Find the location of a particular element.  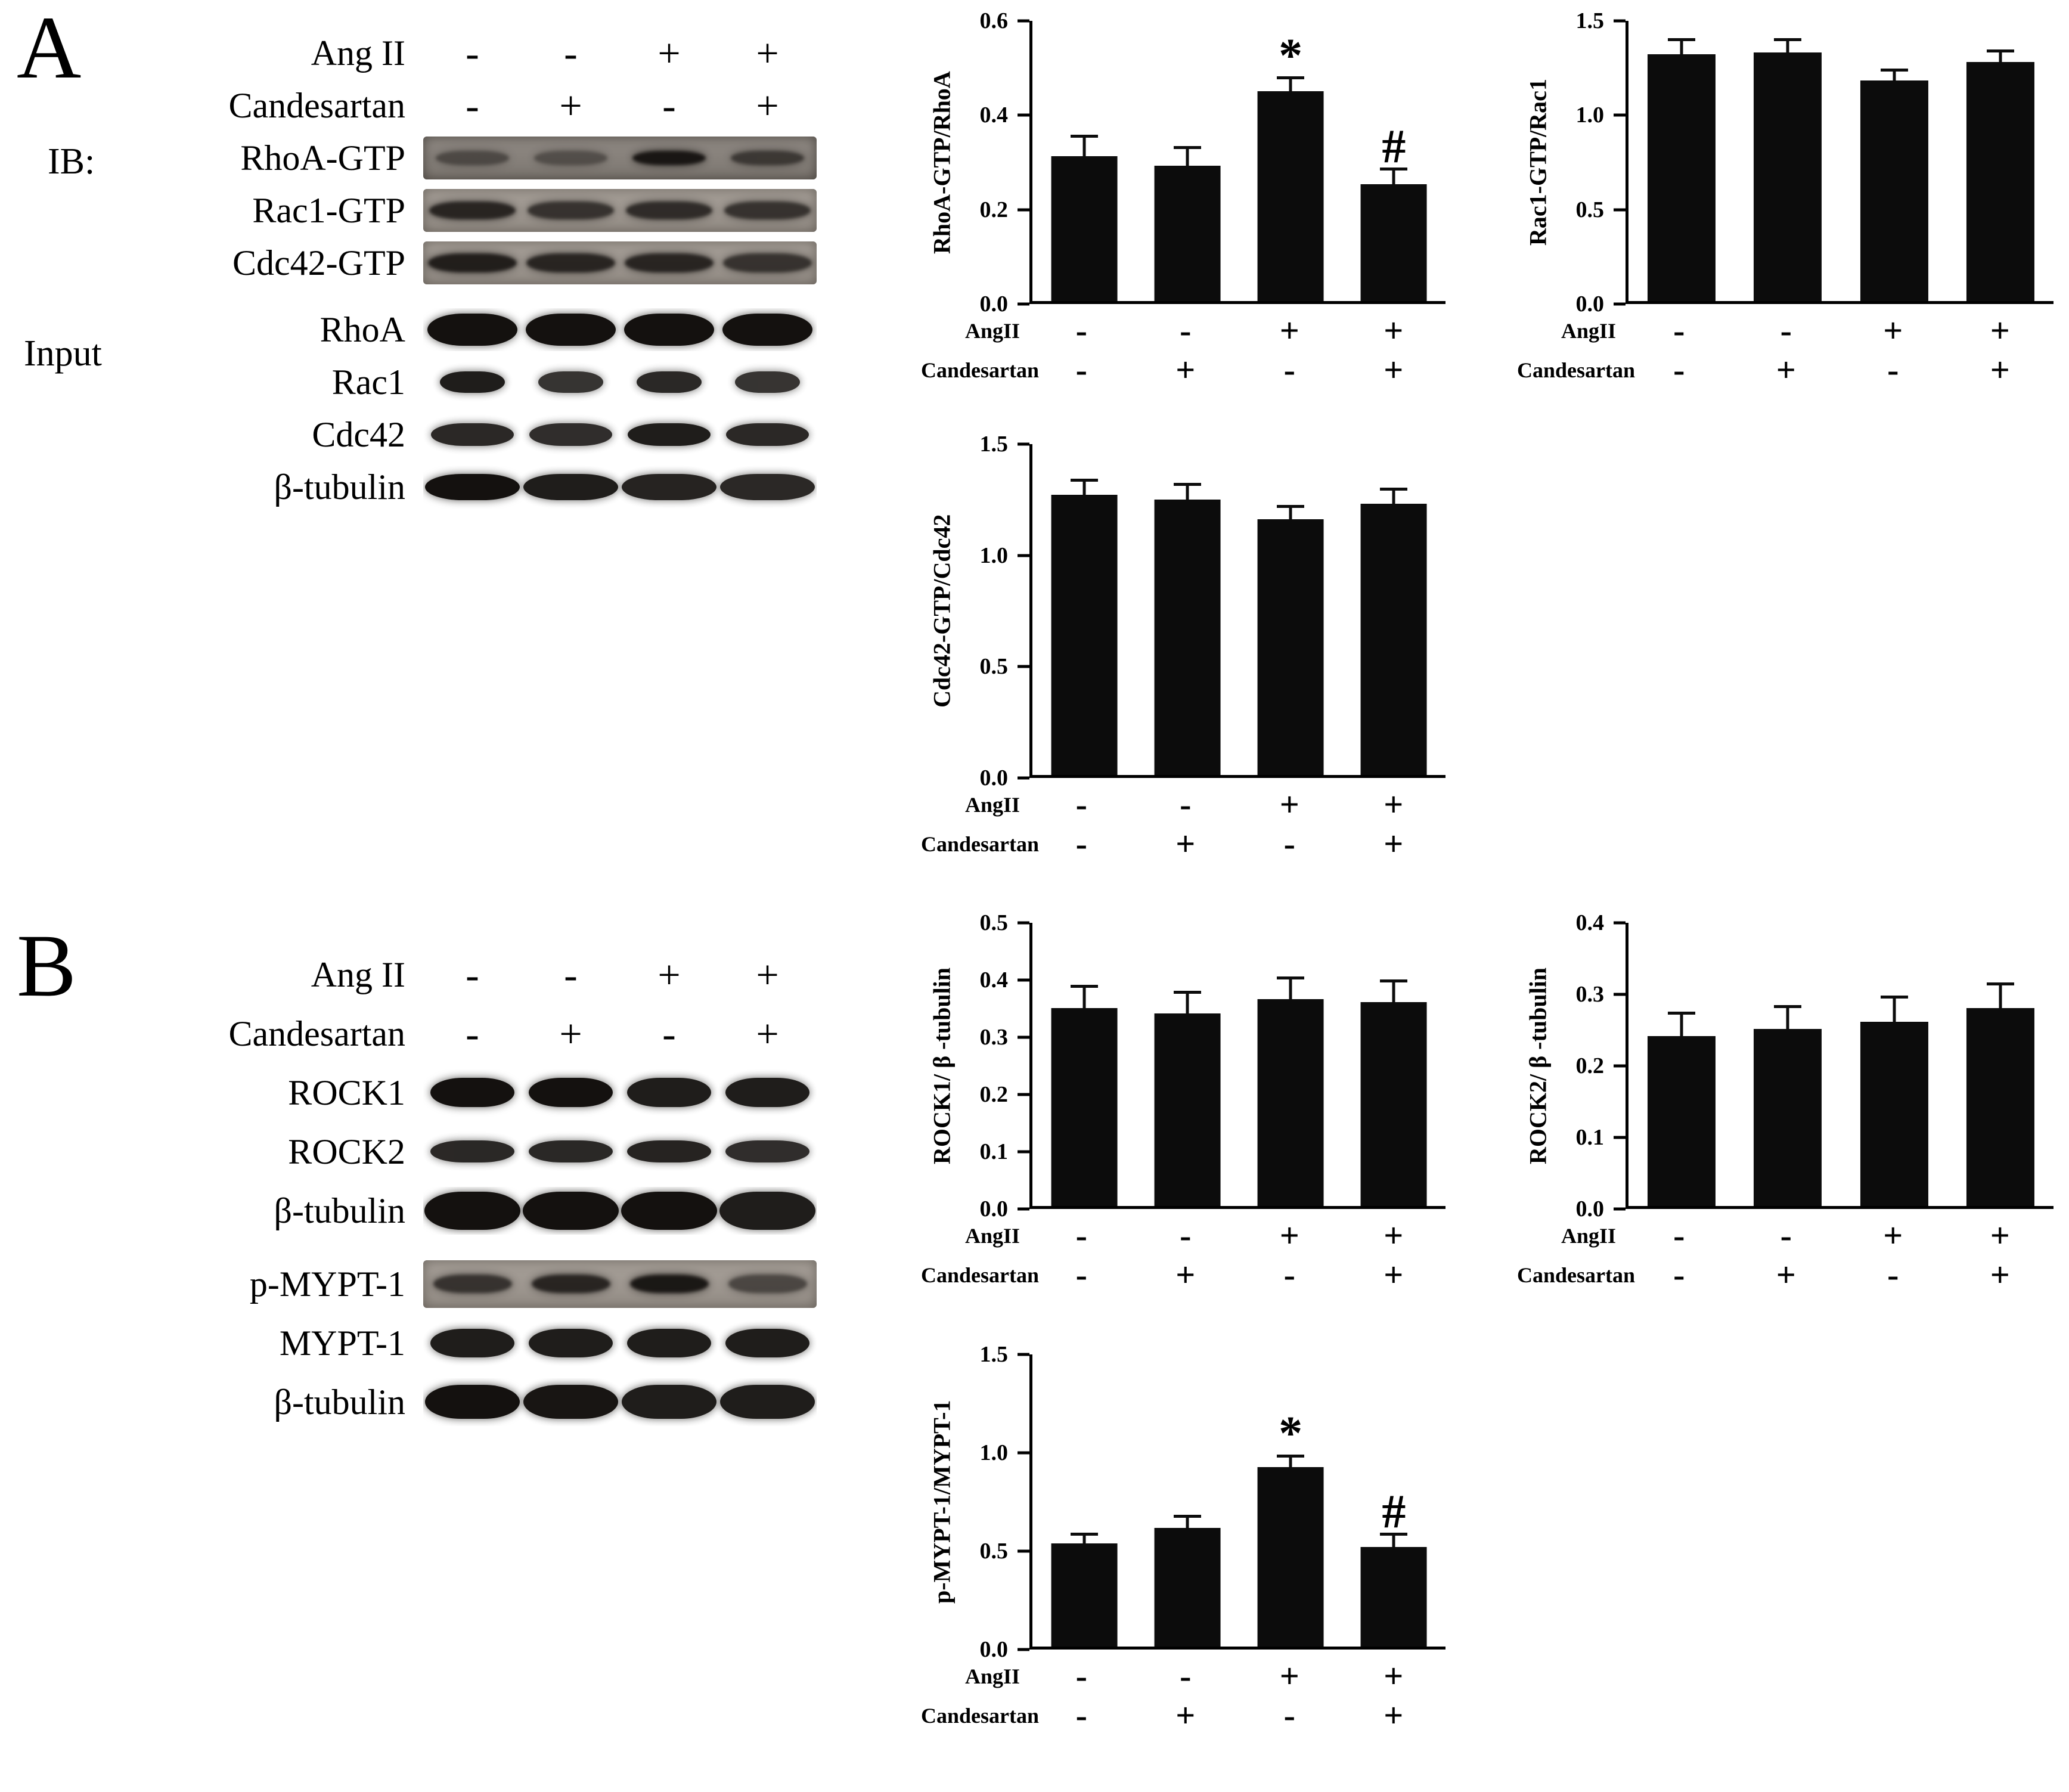

lane-signs: - + - + is located at coordinates (620, 1033).